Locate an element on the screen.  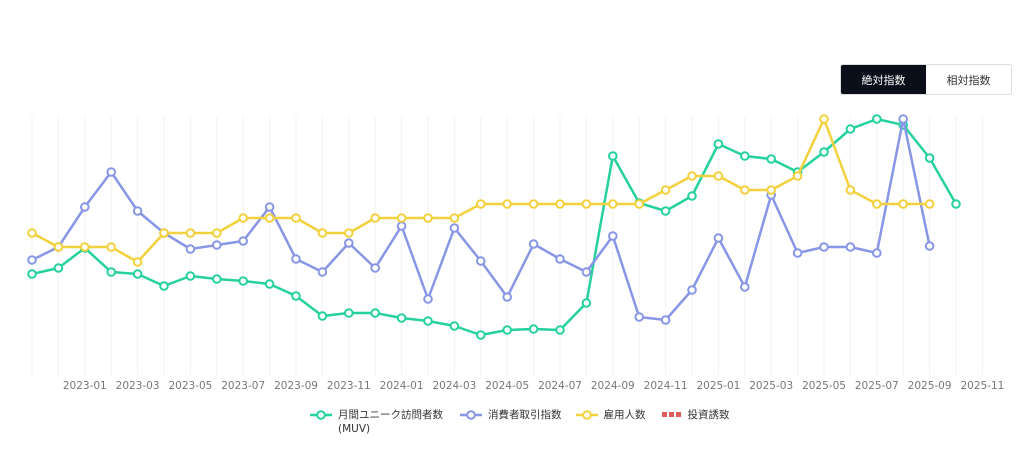
x-tick-label: 2023-09 is located at coordinates (296, 386).